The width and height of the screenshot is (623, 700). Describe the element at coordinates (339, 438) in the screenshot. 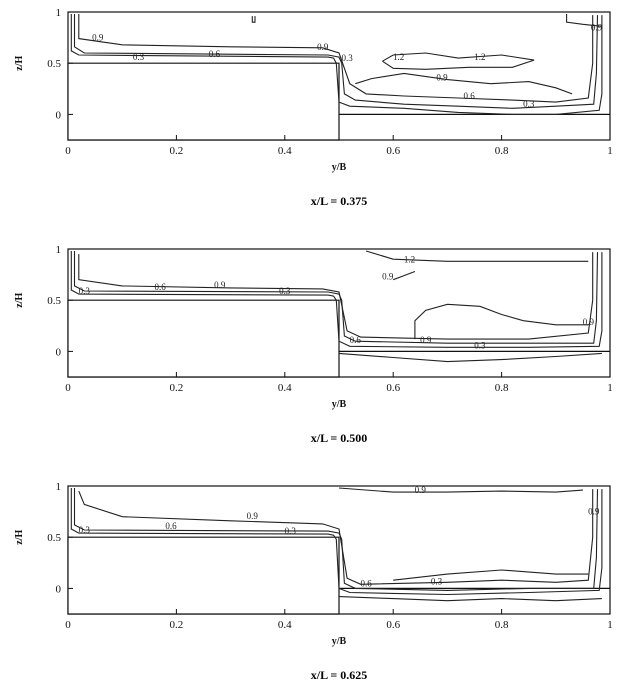

I see `panel-caption: x/L = 0.500` at that location.